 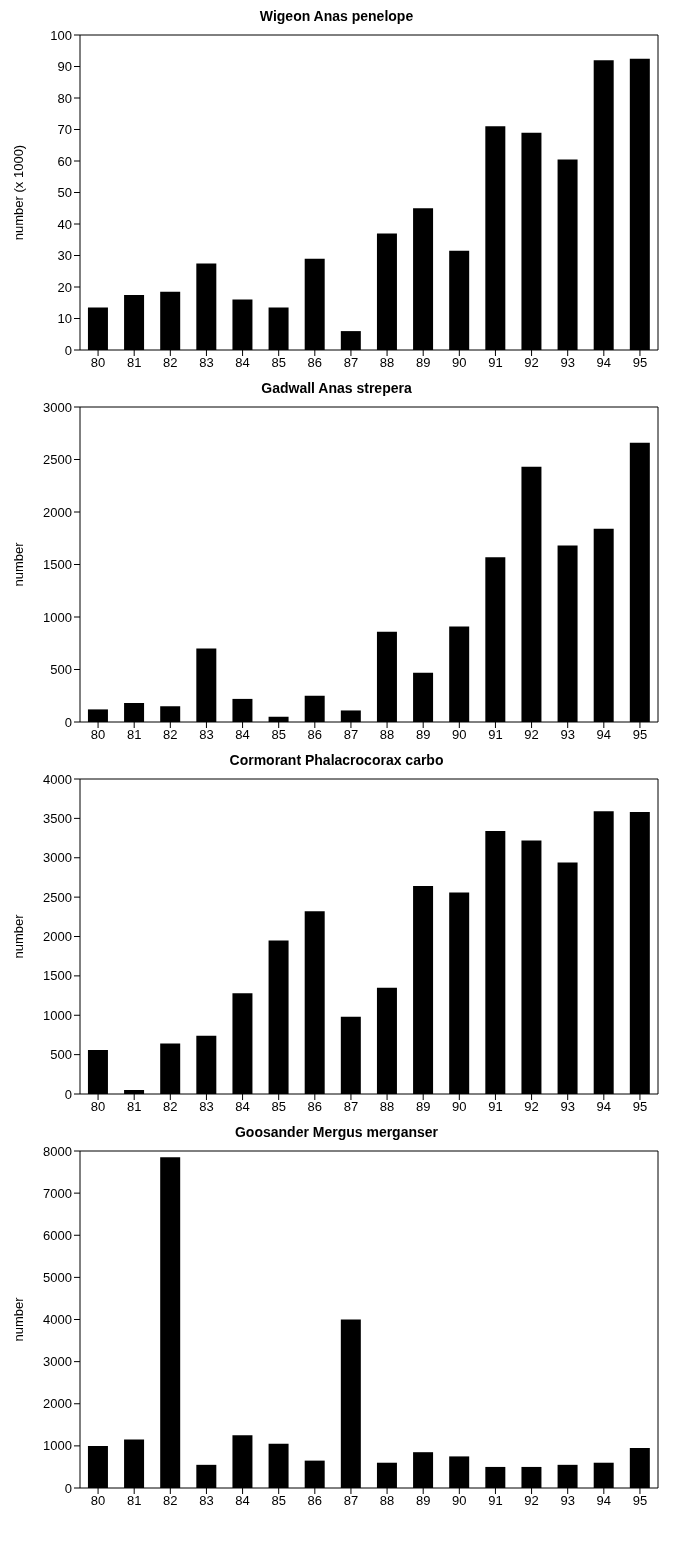 What do you see at coordinates (18, 192) in the screenshot?
I see `y-axis-title: number (x 1000)` at bounding box center [18, 192].